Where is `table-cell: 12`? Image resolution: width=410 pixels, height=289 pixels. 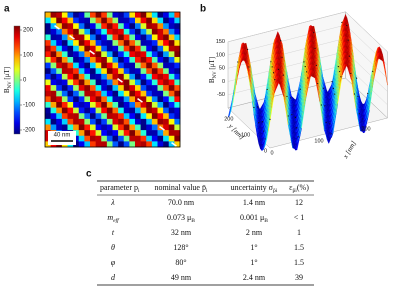
table-cell: 12 is located at coordinates (299, 202).